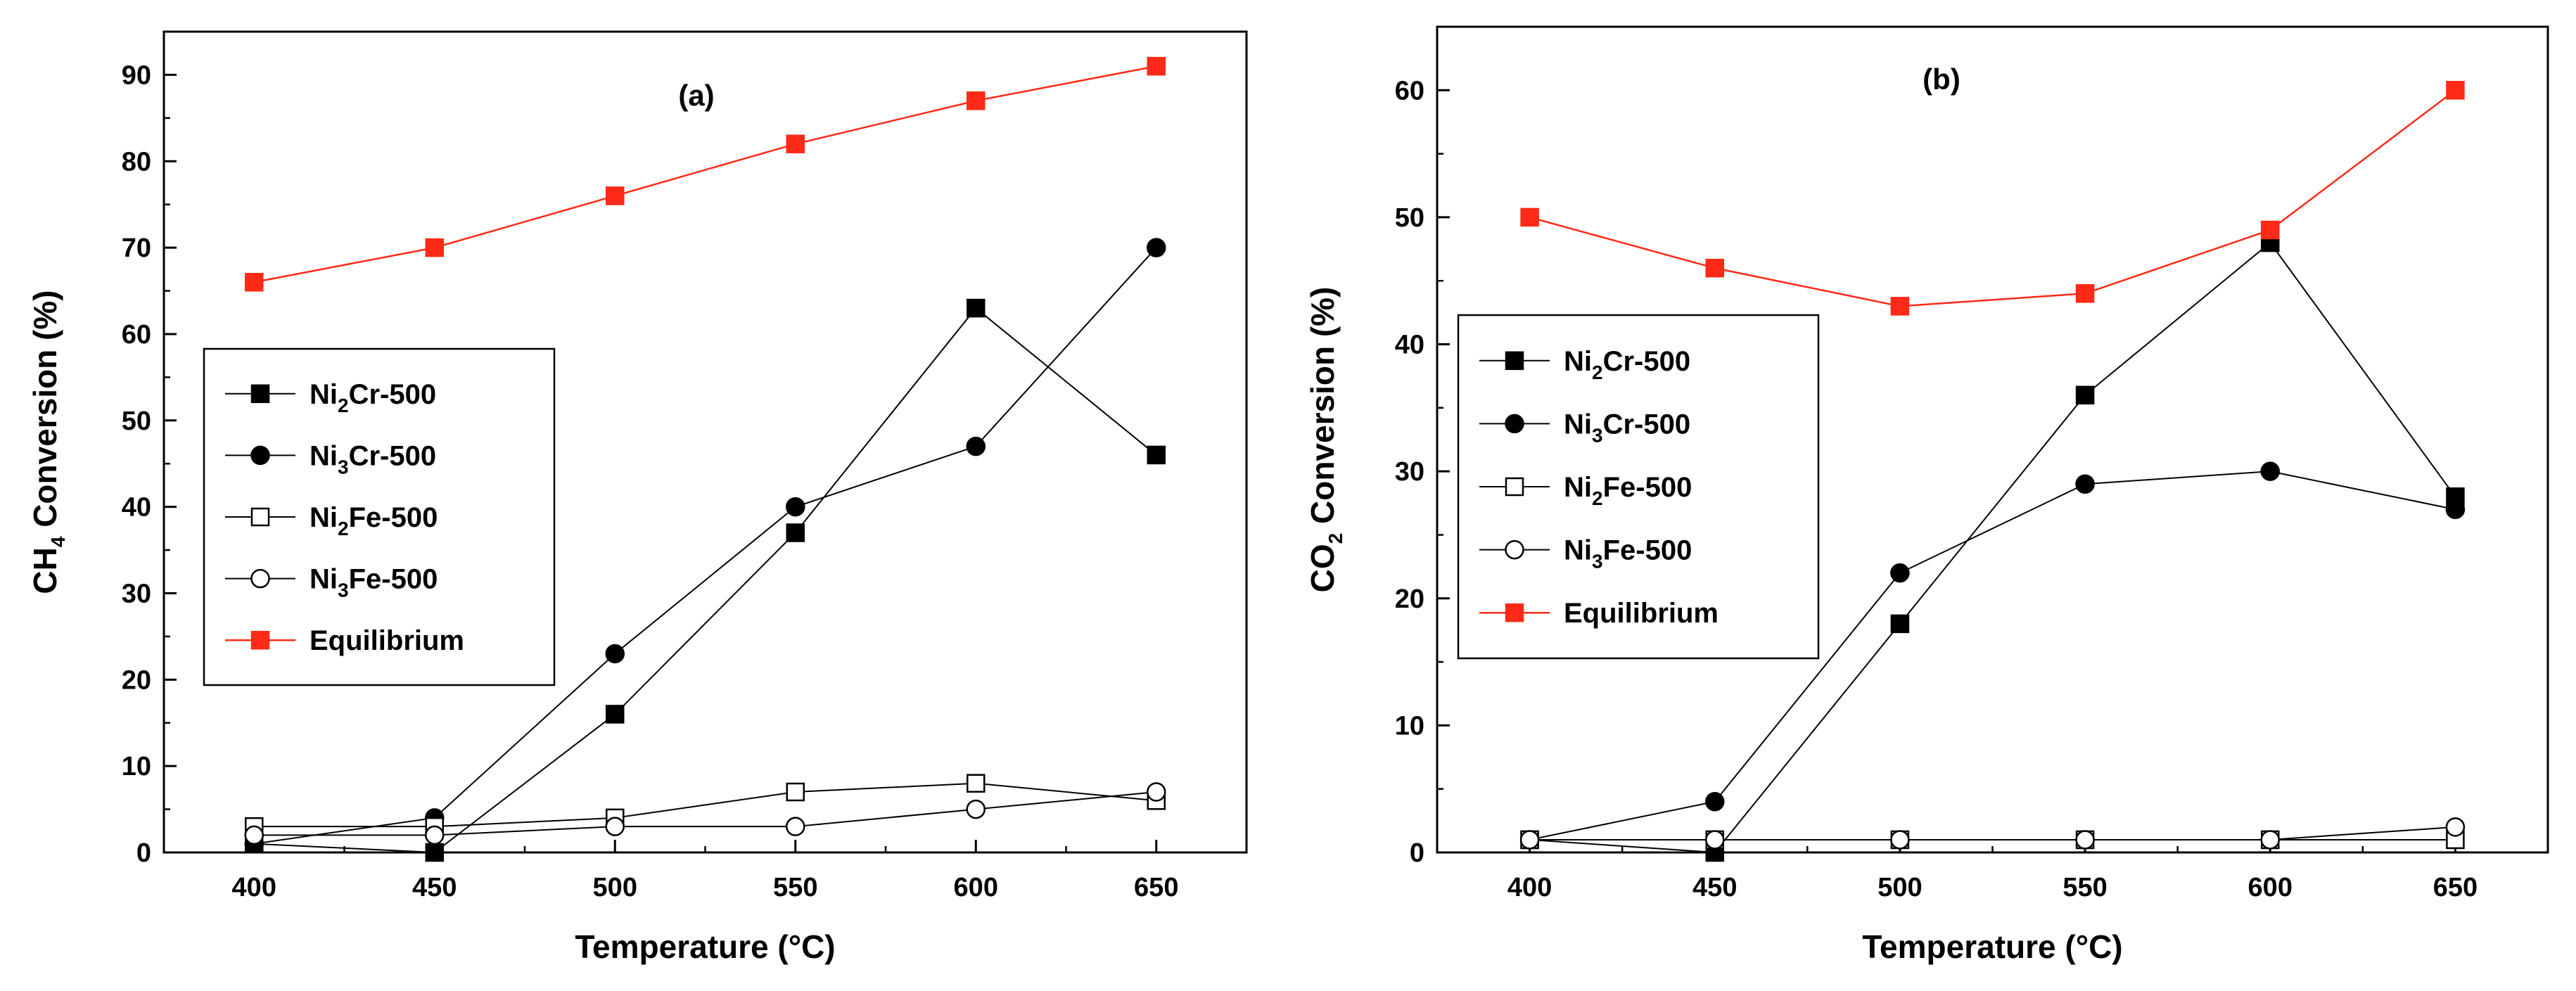  What do you see at coordinates (254, 887) in the screenshot?
I see `x-tick-label: 400` at bounding box center [254, 887].